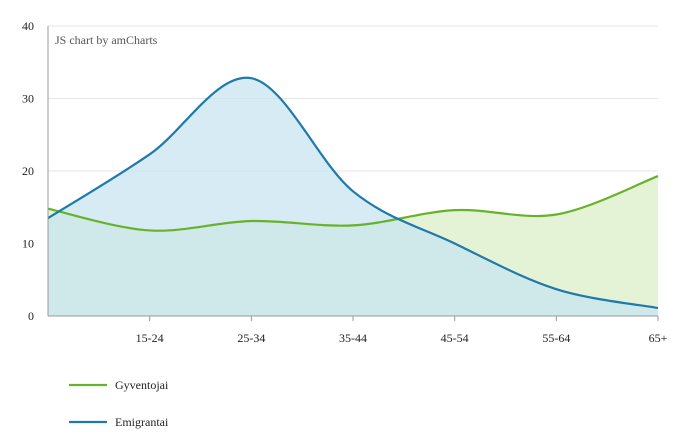  What do you see at coordinates (658, 338) in the screenshot?
I see `x-tick-label: 65+` at bounding box center [658, 338].